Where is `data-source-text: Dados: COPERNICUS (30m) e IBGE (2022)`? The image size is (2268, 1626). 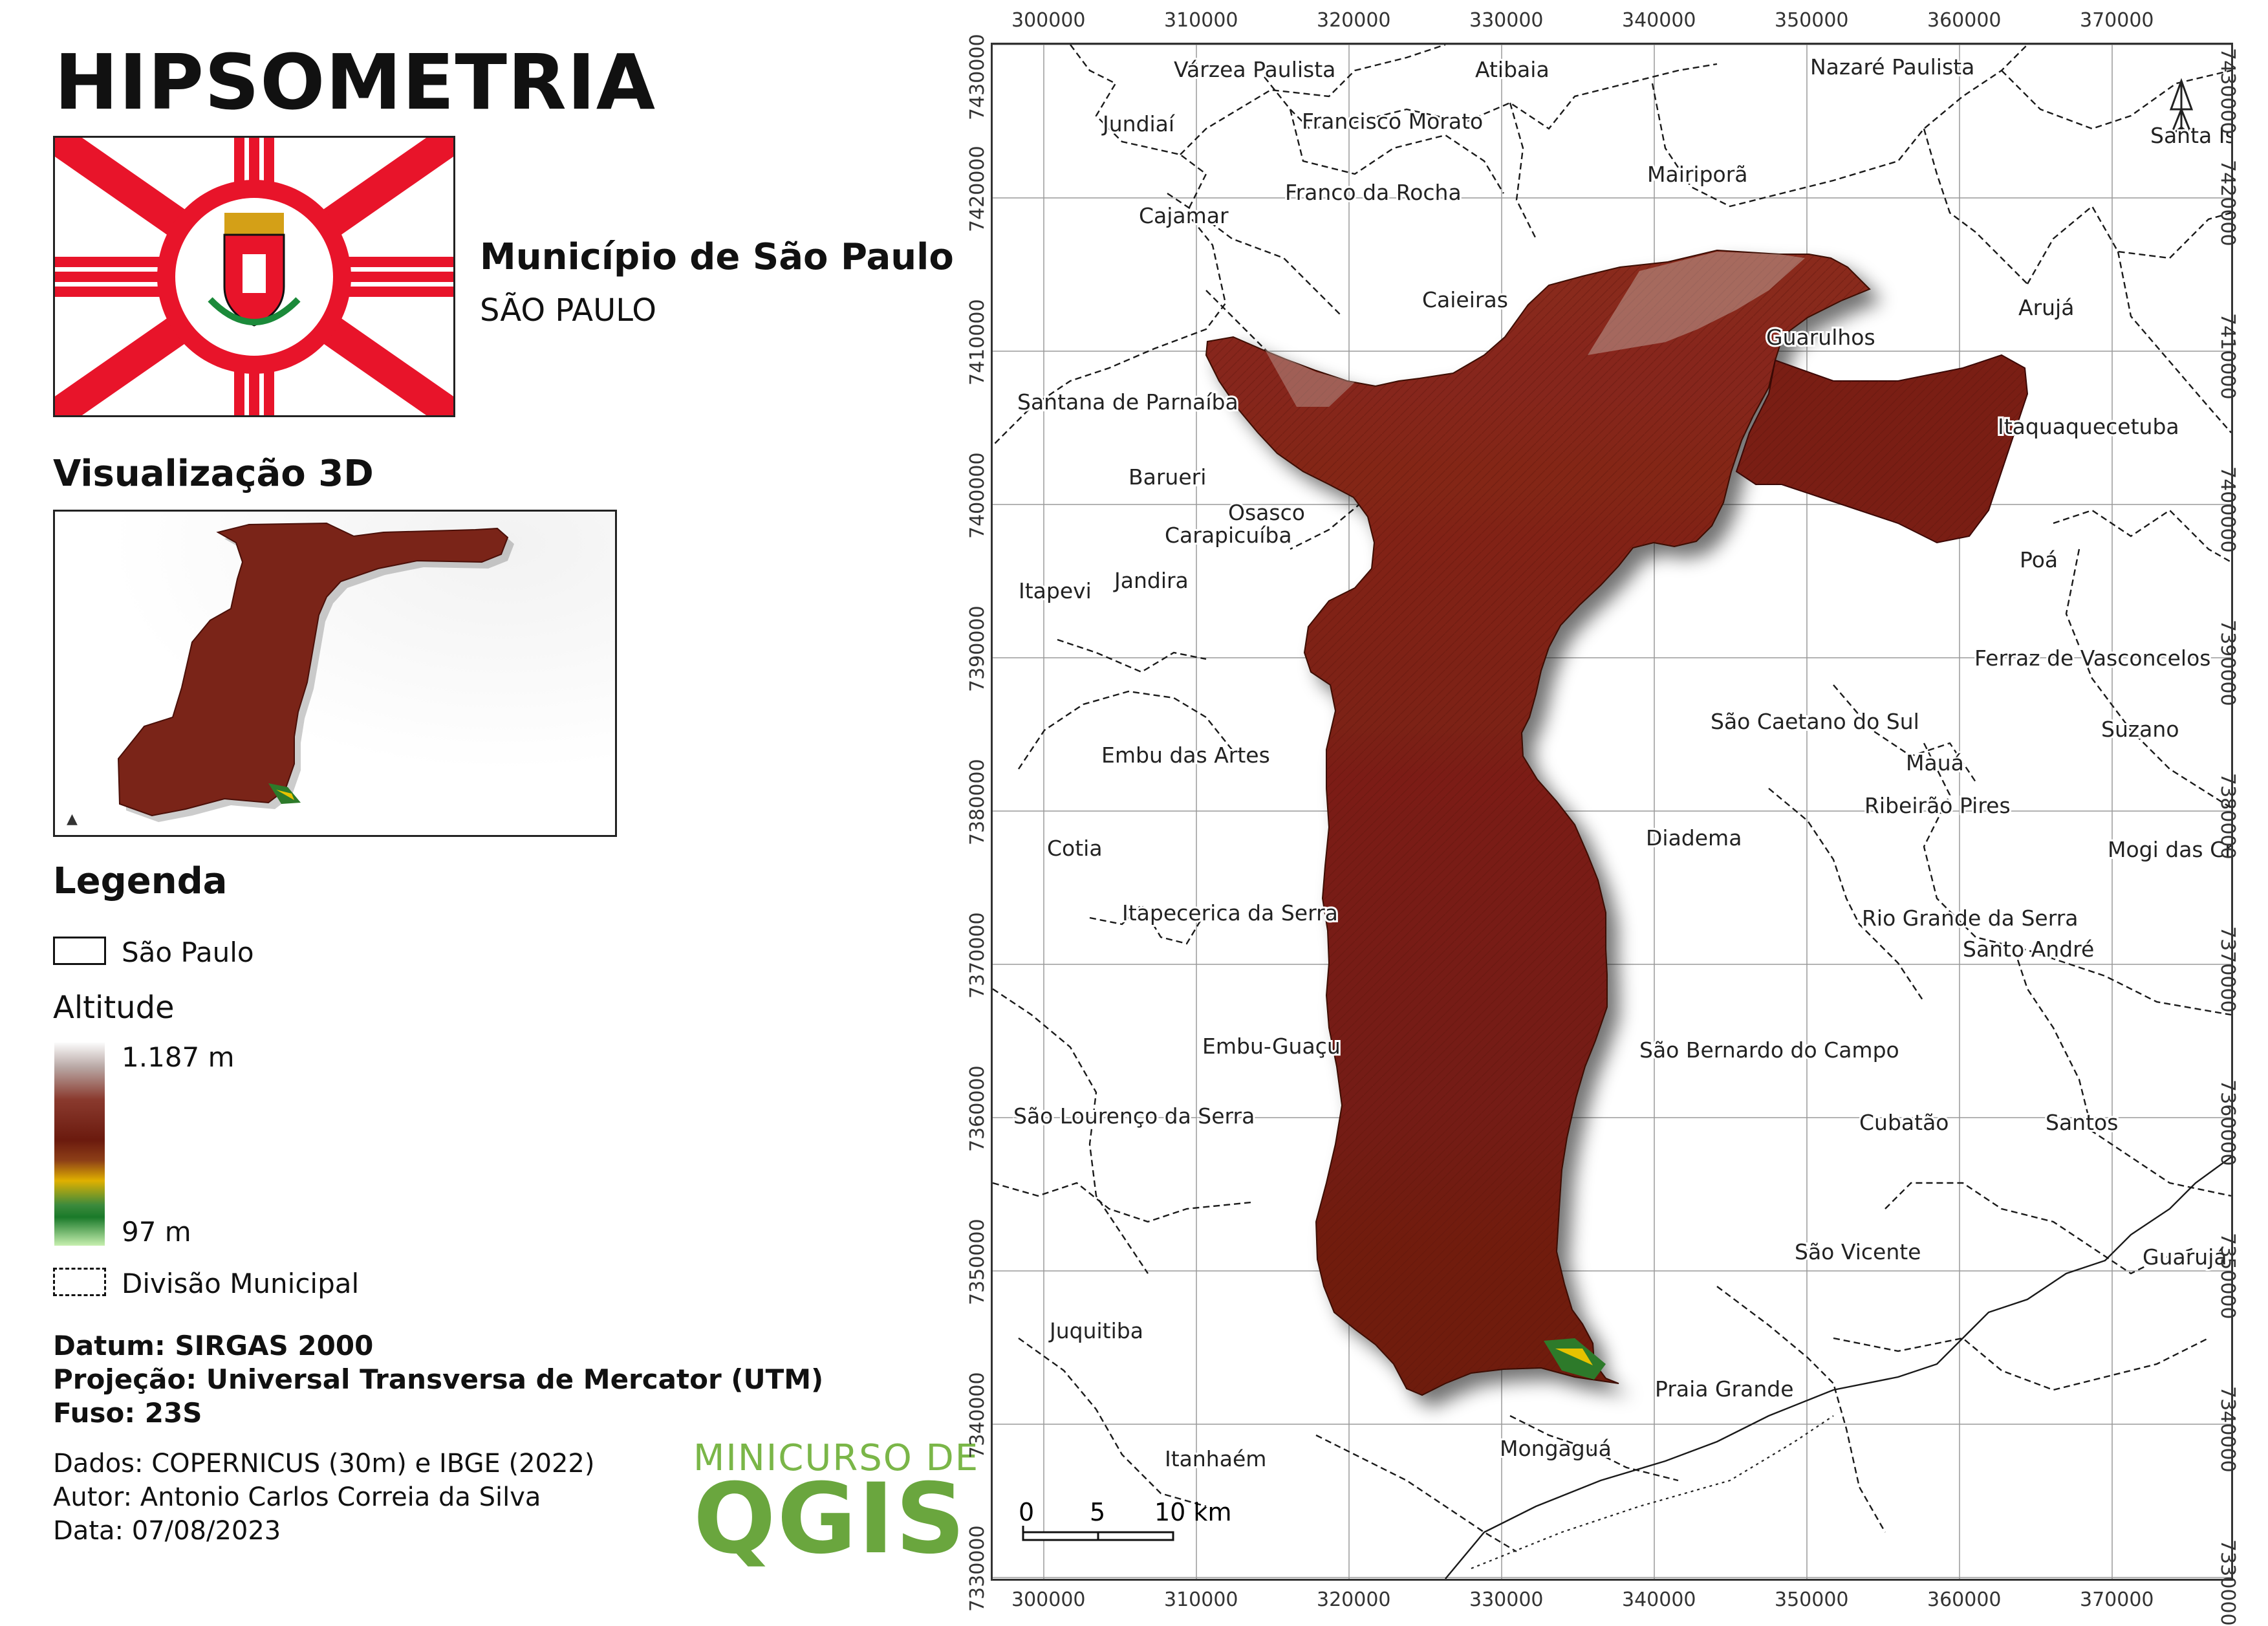
data-source-text: Dados: COPERNICUS (30m) e IBGE (2022) is located at coordinates (324, 1464).